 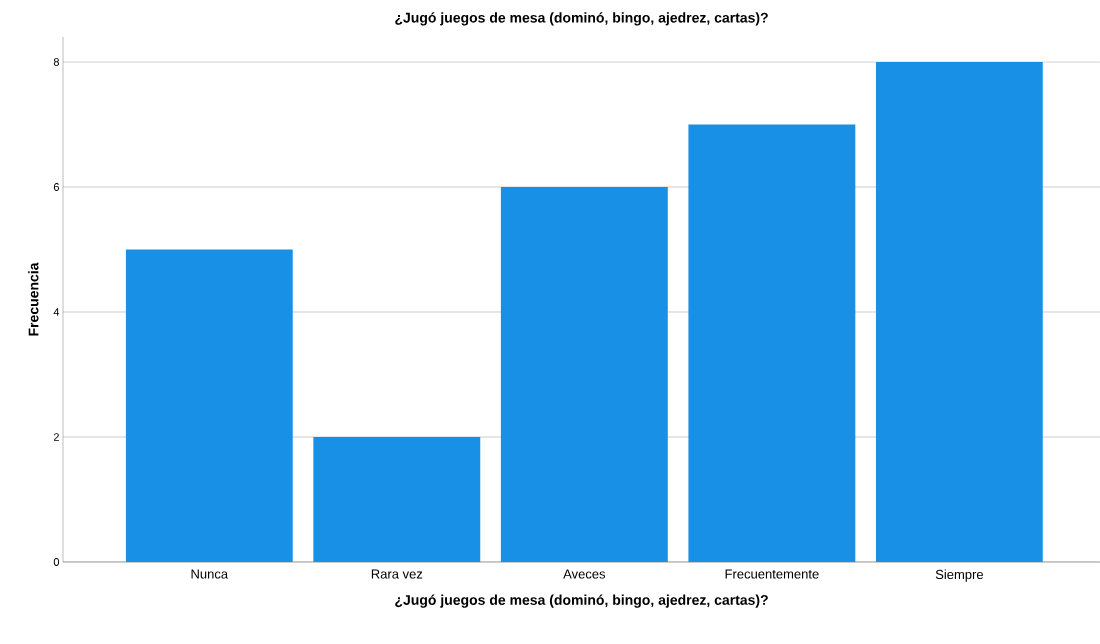 What do you see at coordinates (56, 62) in the screenshot?
I see `y-tick-label: 8` at bounding box center [56, 62].